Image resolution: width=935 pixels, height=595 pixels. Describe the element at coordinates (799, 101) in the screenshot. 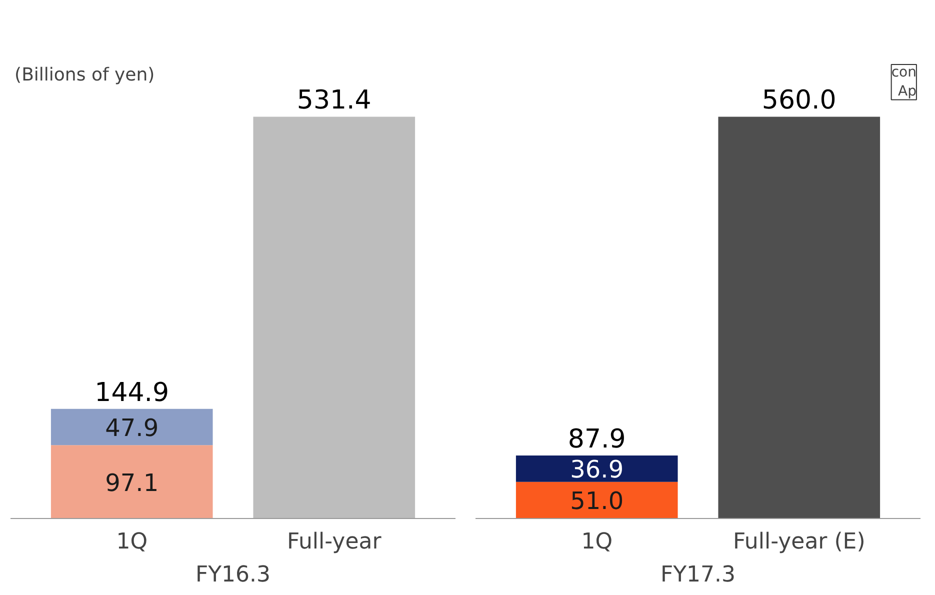

I see `total-label: 560.0` at that location.